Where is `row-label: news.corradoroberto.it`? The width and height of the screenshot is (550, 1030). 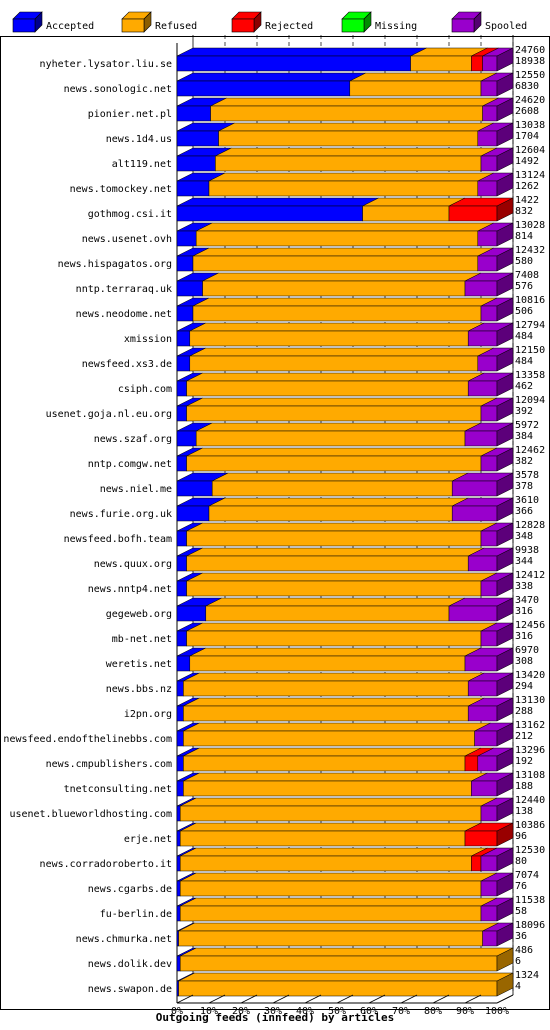
row-label: news.corradoroberto.it is located at coordinates (106, 864).